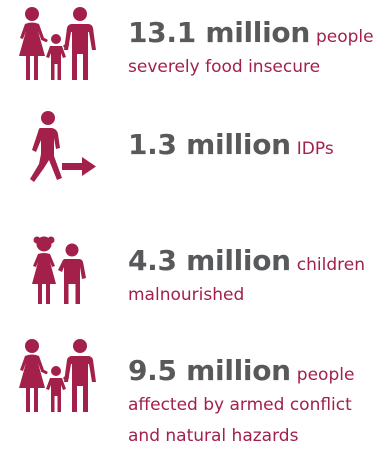 The width and height of the screenshot is (392, 457). What do you see at coordinates (209, 260) in the screenshot?
I see `stat-number: 4.3 million` at bounding box center [209, 260].